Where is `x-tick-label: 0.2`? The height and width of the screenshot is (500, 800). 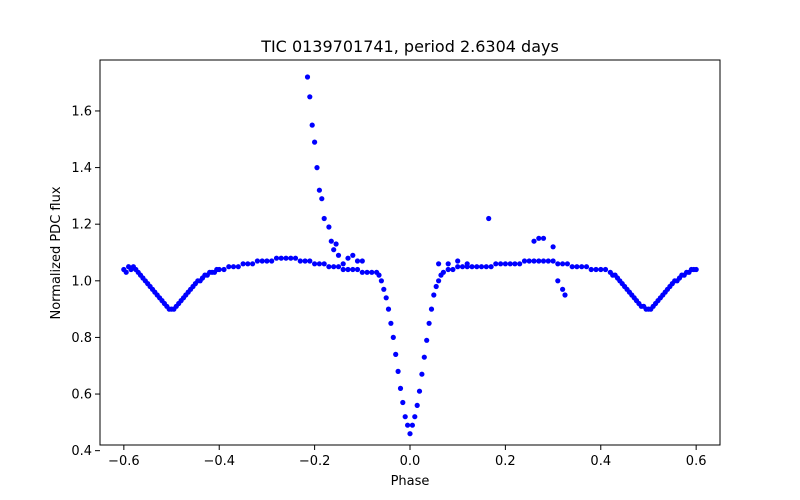 x-tick-label: 0.2 is located at coordinates (505, 461).